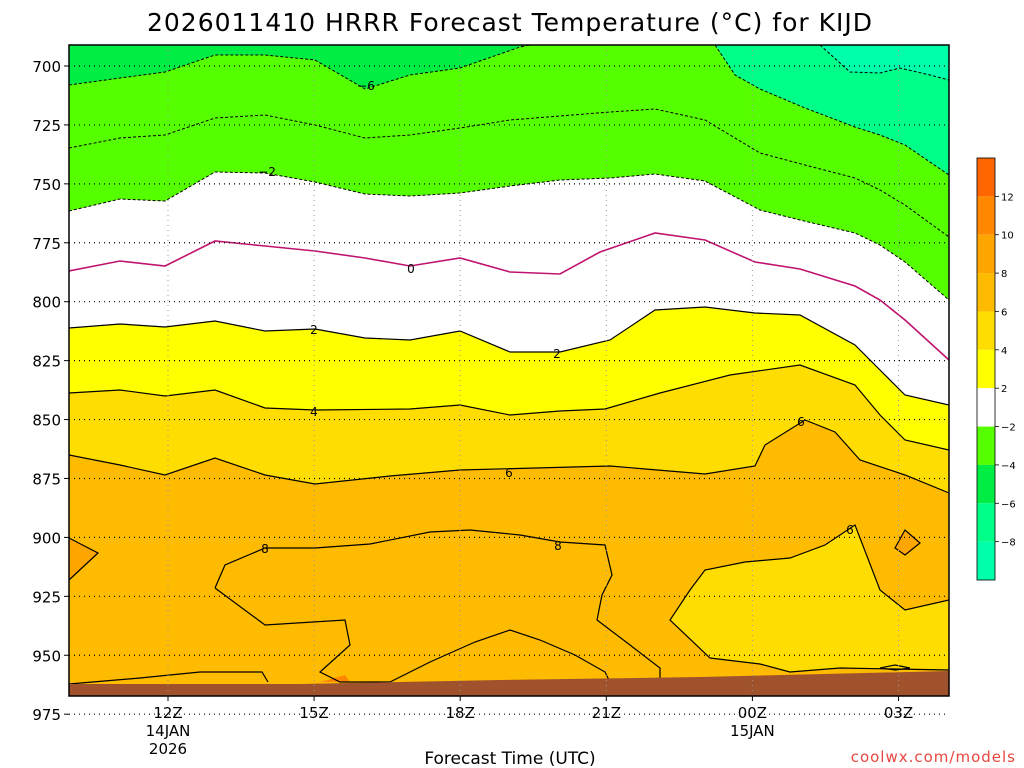 This screenshot has height=768, width=1024. I want to click on terrain-ground, so click(509, 683).